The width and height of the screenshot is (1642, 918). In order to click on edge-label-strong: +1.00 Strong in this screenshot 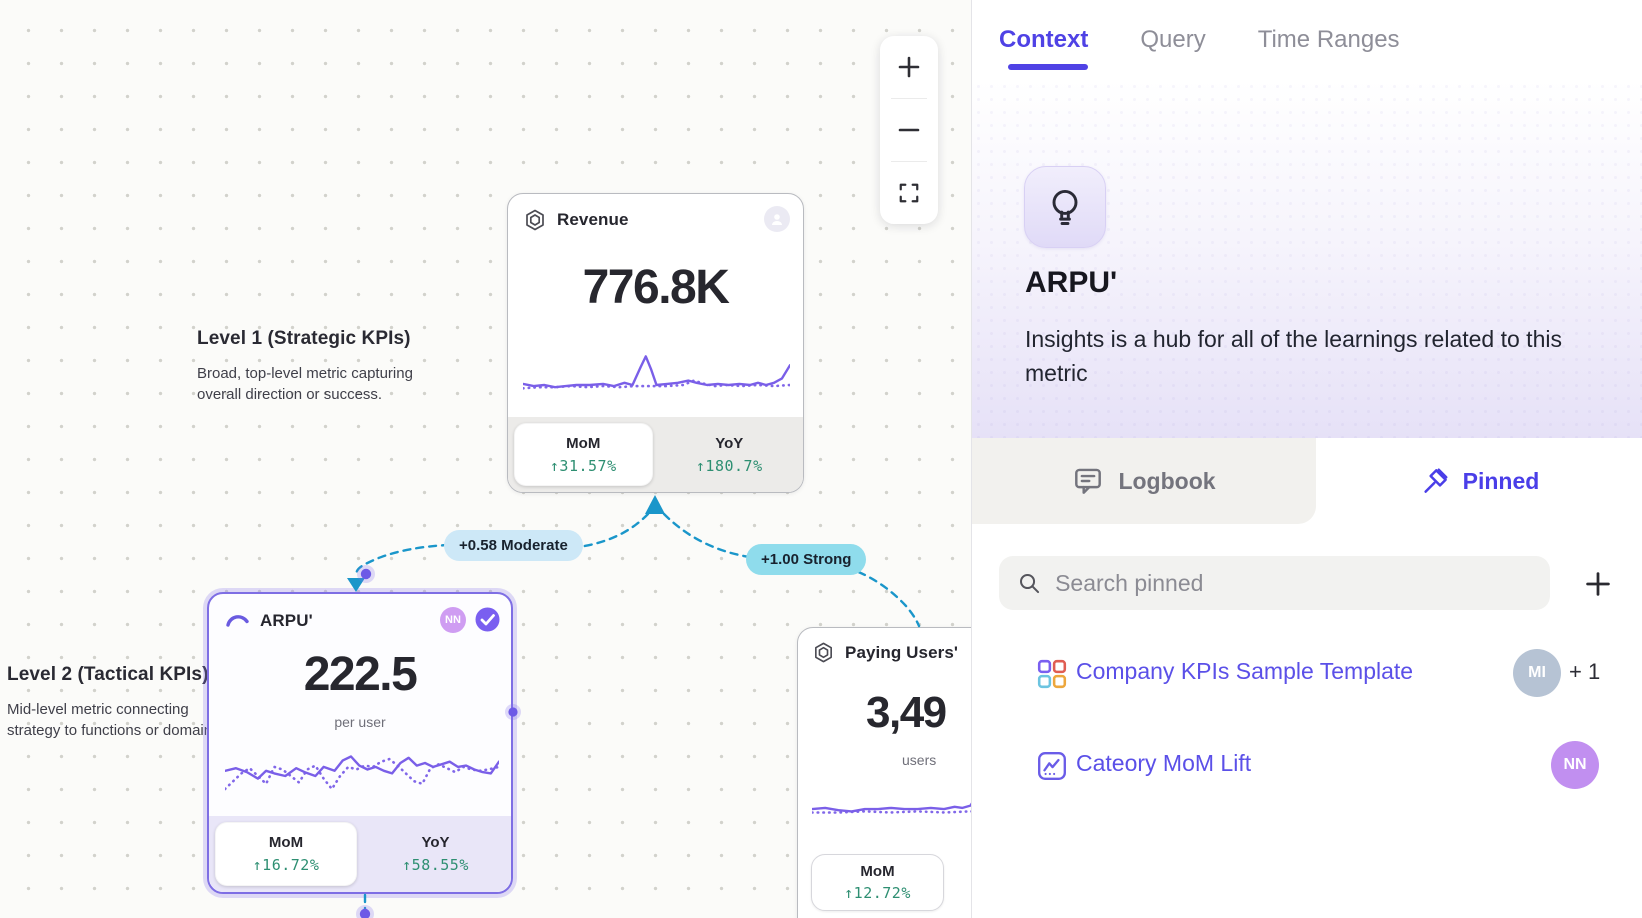, I will do `click(806, 559)`.